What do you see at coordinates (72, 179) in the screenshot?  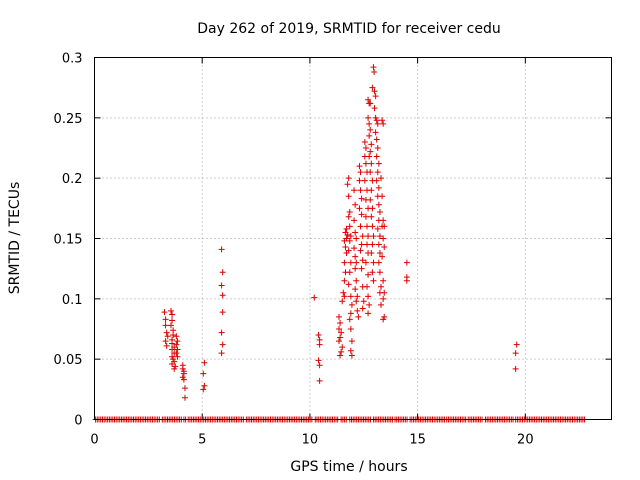 I see `y-tick-label: 0.2` at bounding box center [72, 179].